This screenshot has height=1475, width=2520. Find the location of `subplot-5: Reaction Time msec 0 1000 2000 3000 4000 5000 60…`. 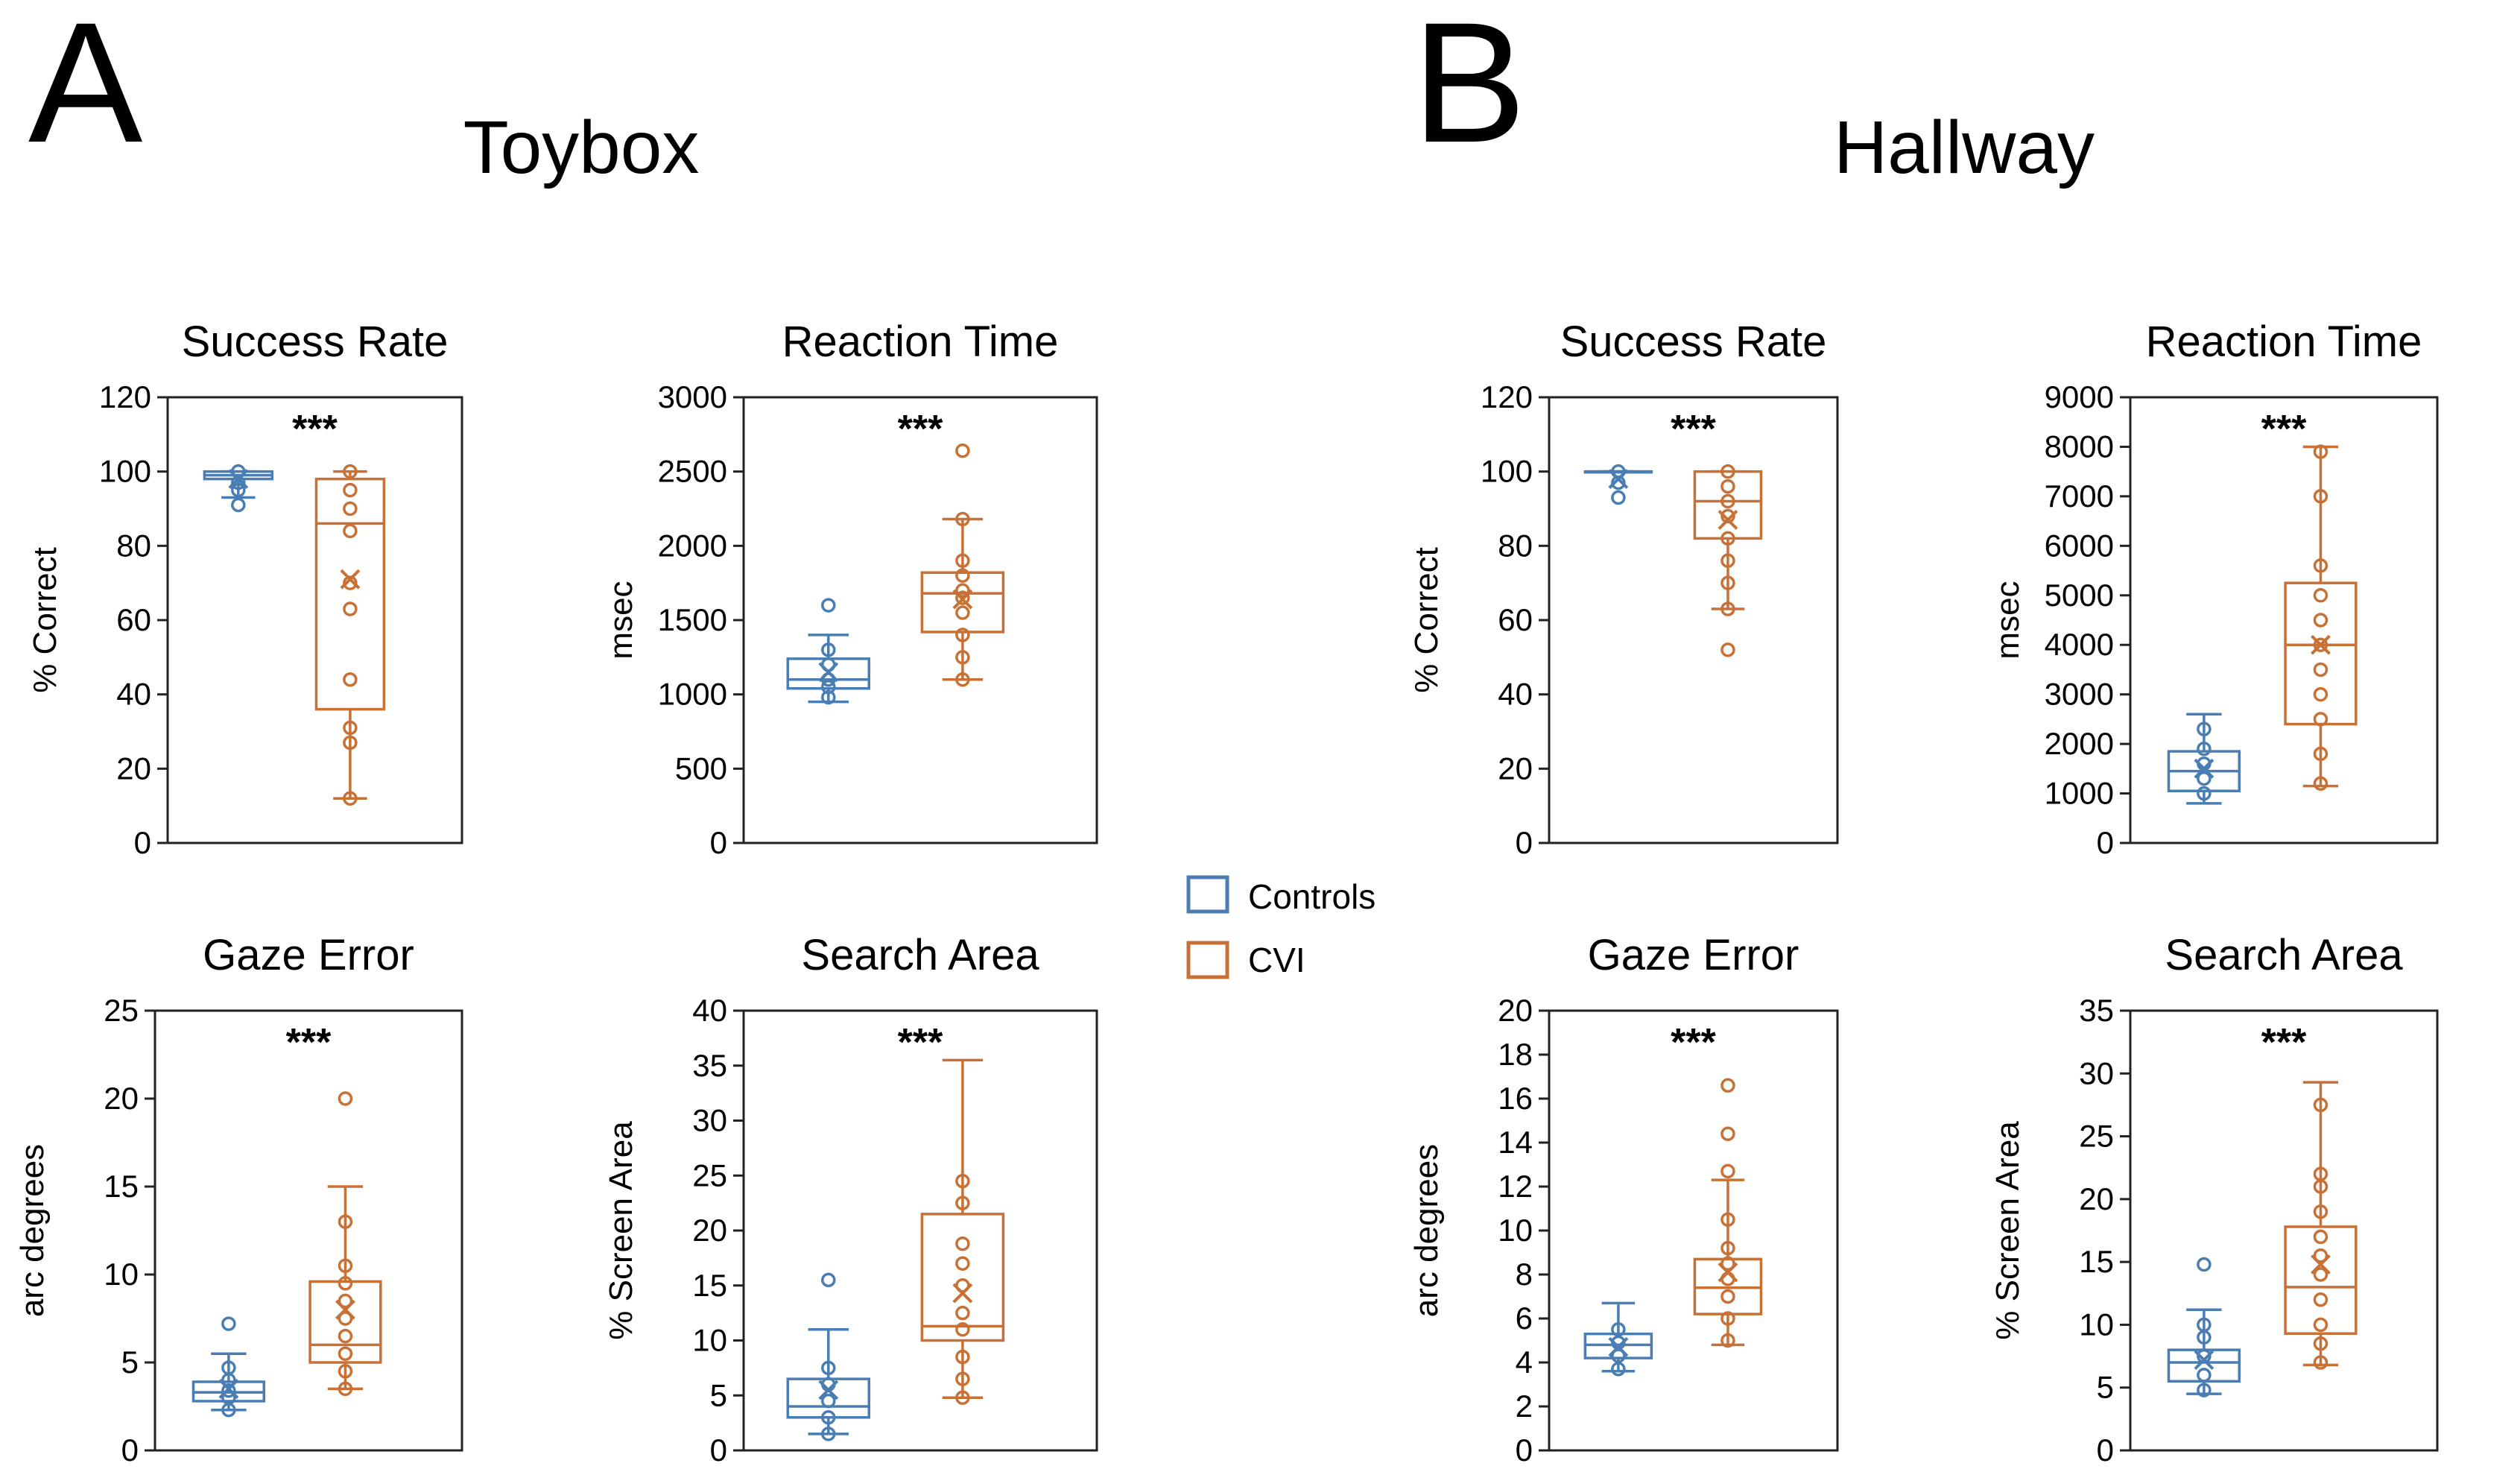

subplot-5: Reaction Time msec 0 1000 2000 3000 4000 5000 60… is located at coordinates (2214, 589).